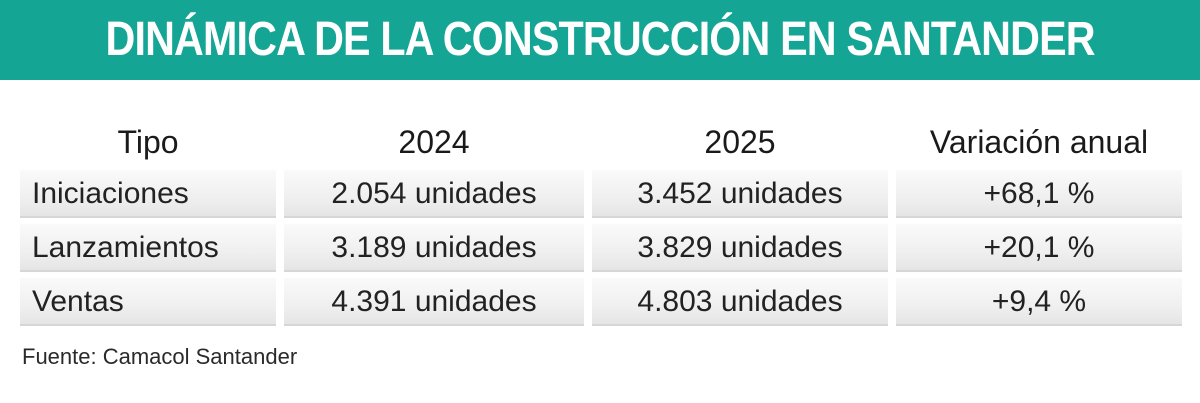  I want to click on cell-variacion: +9,4 %, so click(1039, 302).